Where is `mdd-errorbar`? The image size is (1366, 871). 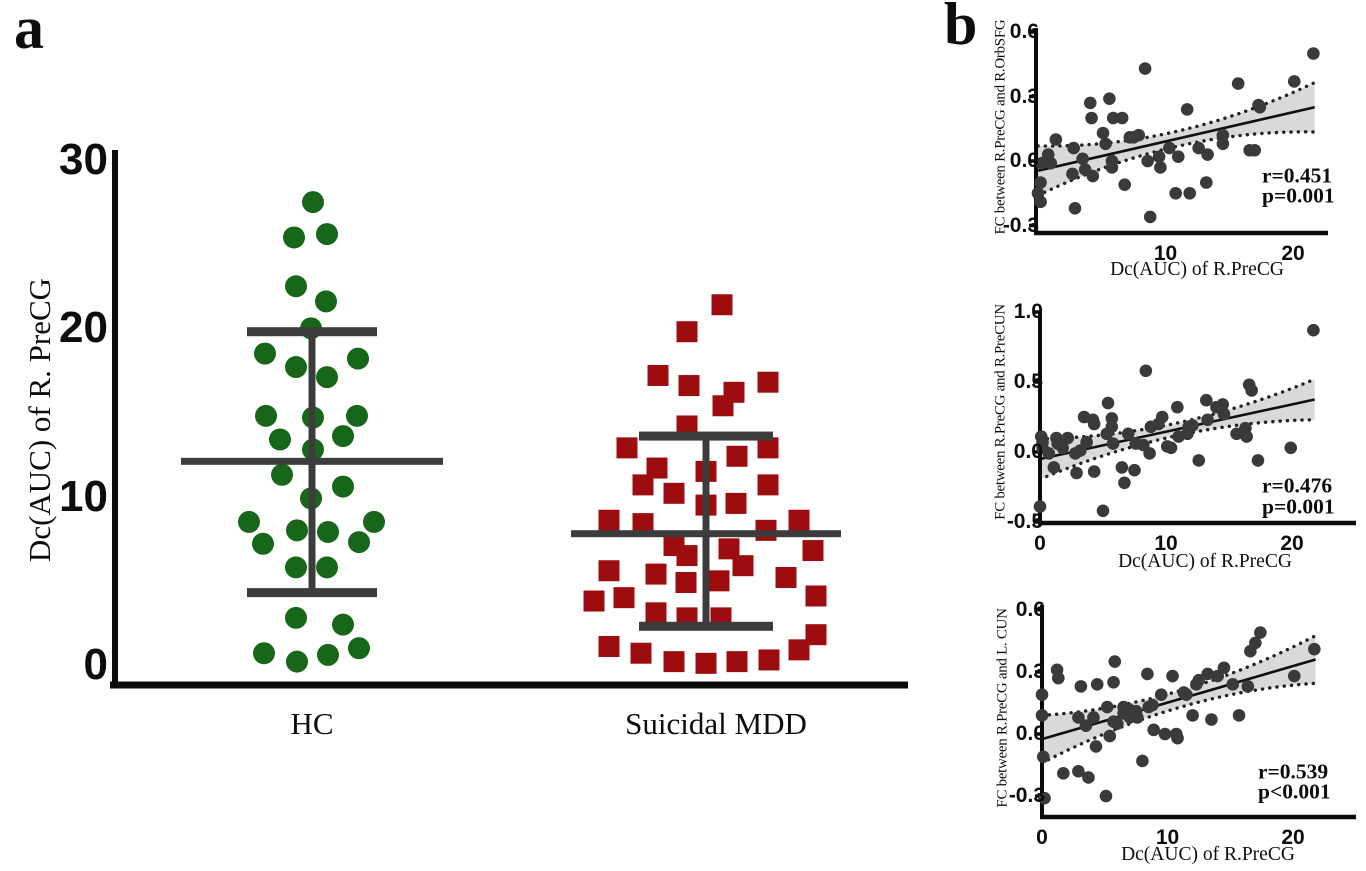
mdd-errorbar is located at coordinates (706, 531).